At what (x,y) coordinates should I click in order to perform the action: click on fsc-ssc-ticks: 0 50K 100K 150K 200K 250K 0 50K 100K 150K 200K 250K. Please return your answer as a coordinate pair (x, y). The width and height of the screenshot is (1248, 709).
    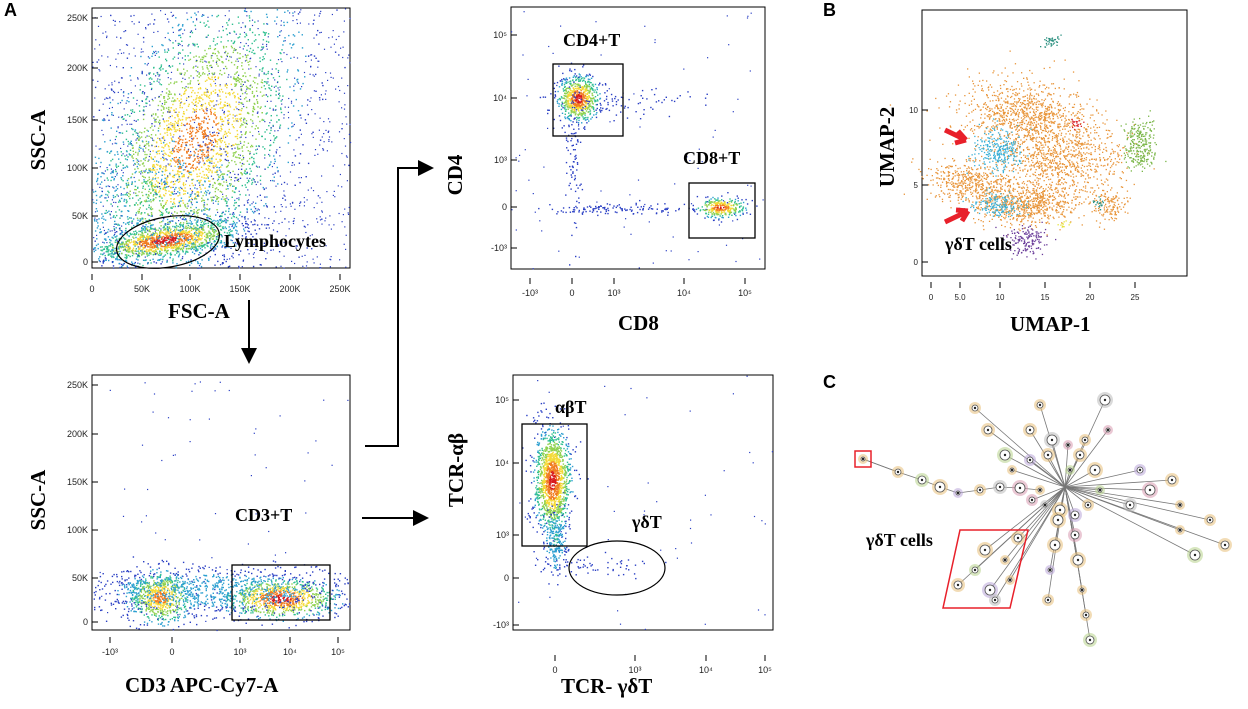
    Looking at the image, I should click on (209, 153).